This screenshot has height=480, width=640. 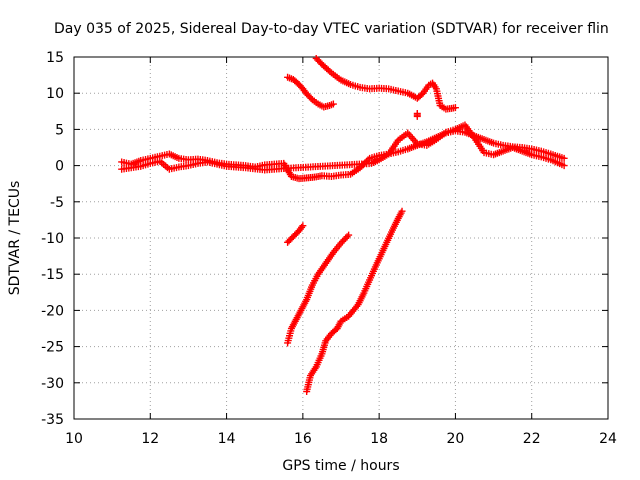 What do you see at coordinates (608, 439) in the screenshot?
I see `x-tick-label: 24` at bounding box center [608, 439].